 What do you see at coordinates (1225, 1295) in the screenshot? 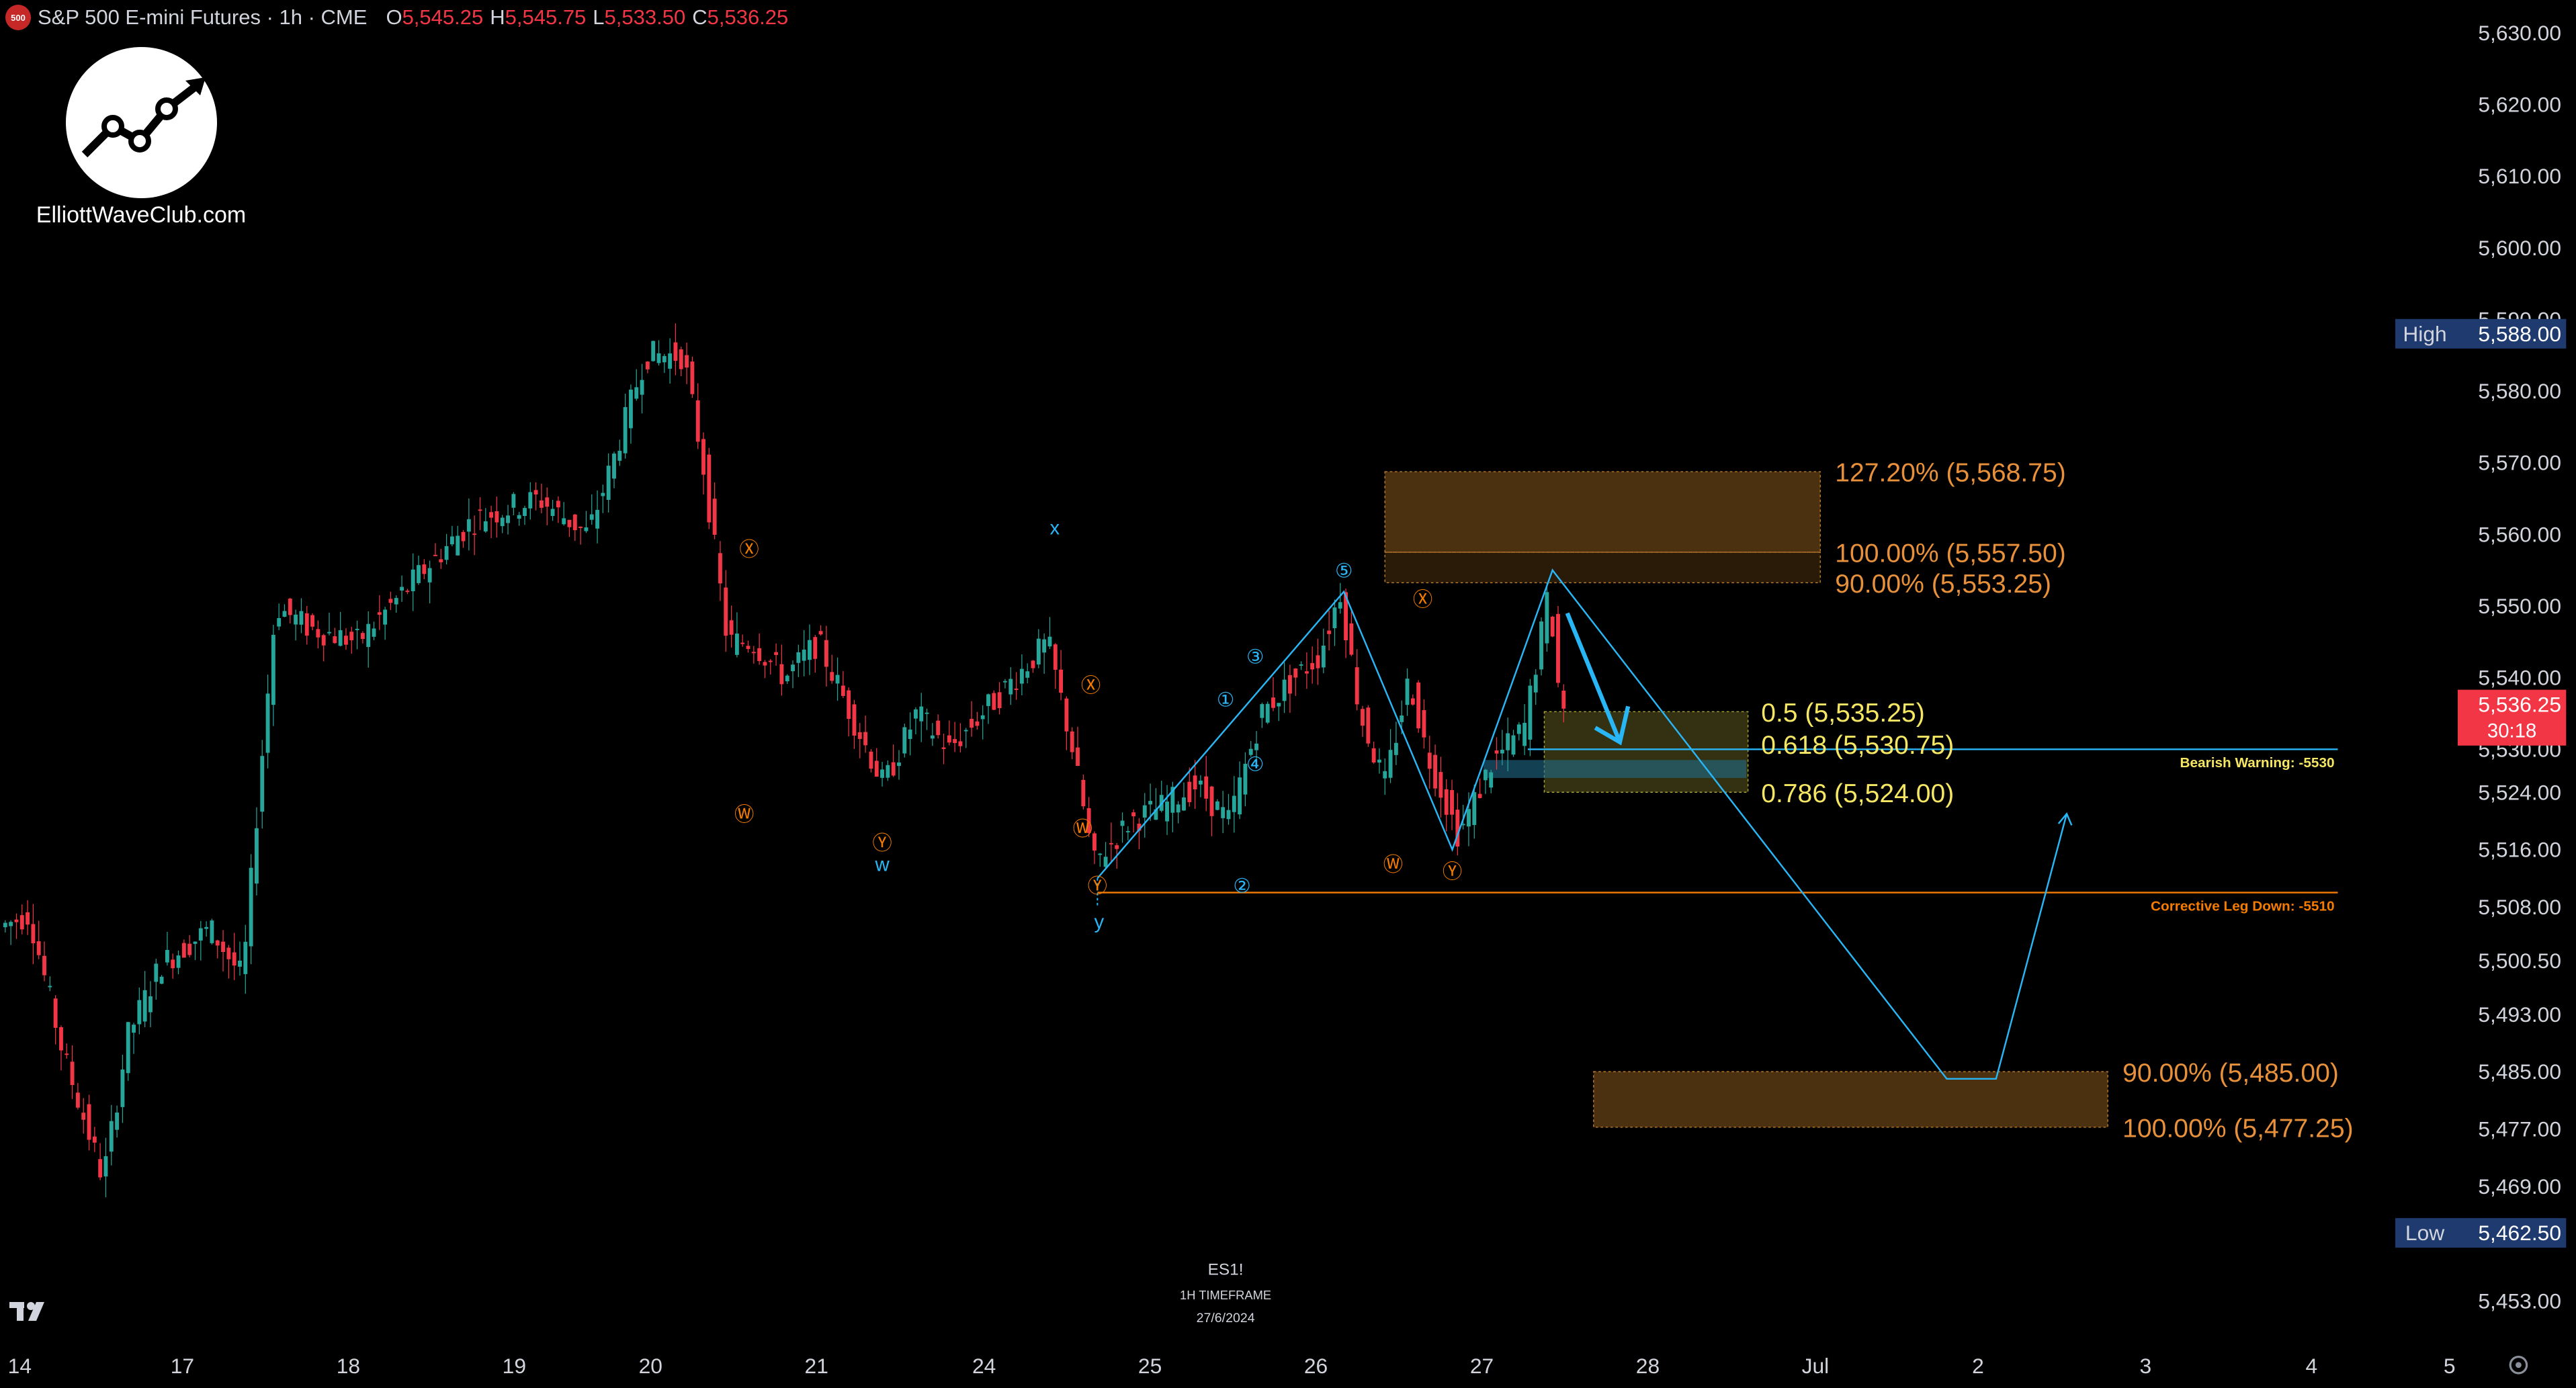
I see `annotation-timeframe: 1H TIMEFRAME` at bounding box center [1225, 1295].